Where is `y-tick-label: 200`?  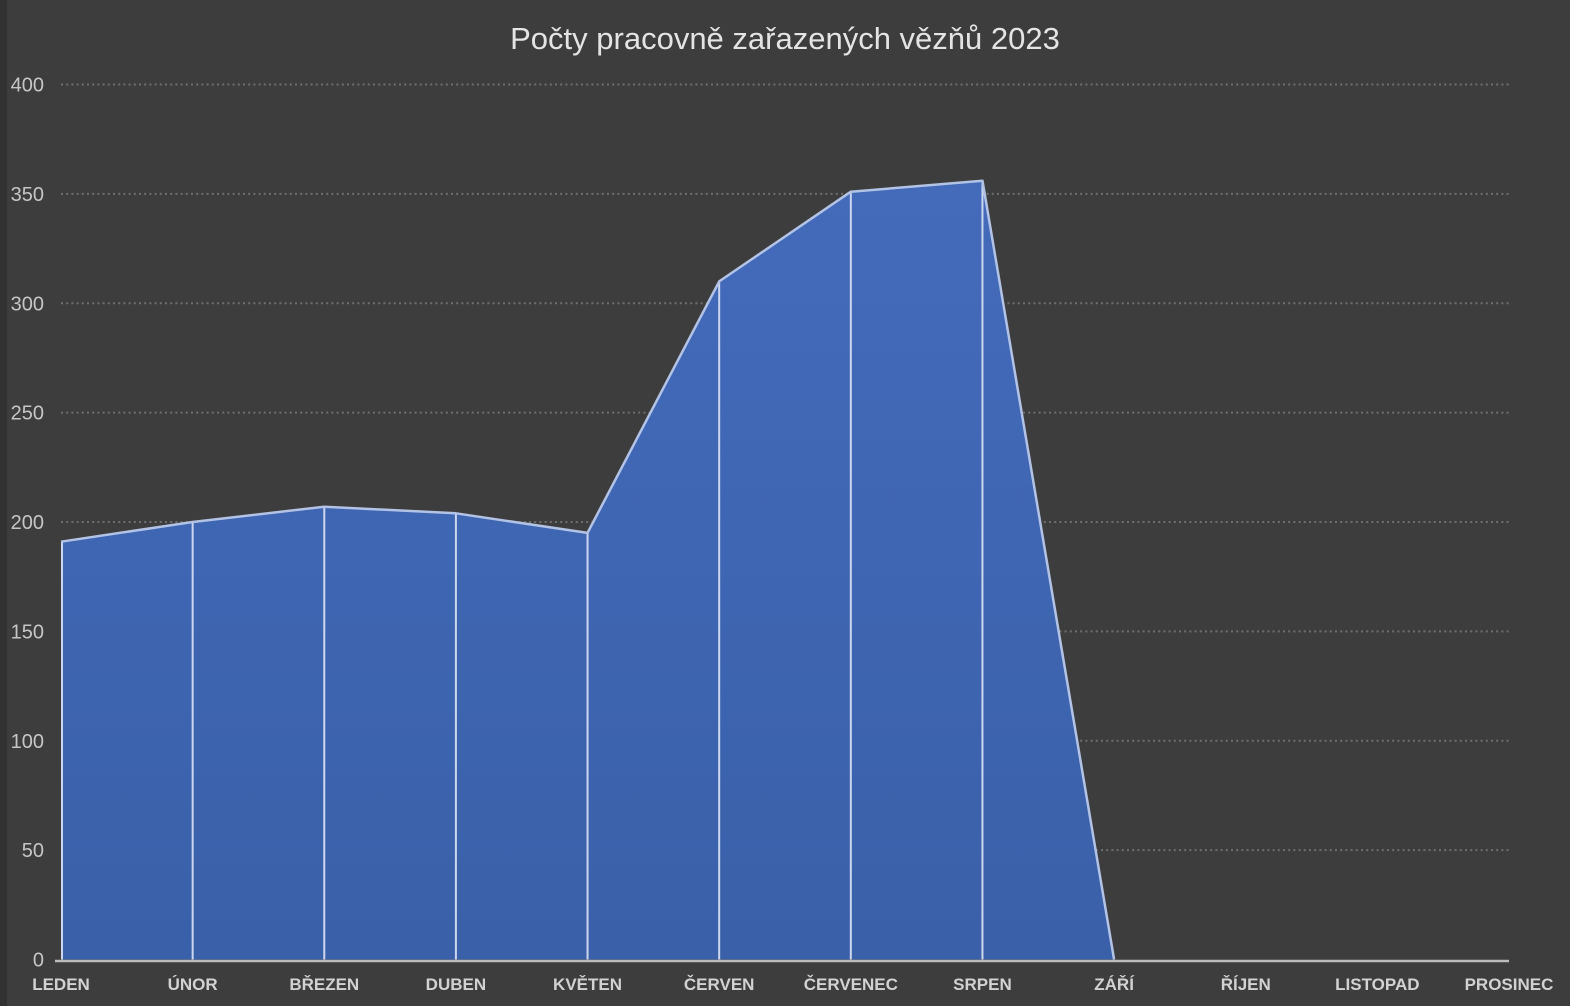
y-tick-label: 200 is located at coordinates (27, 523).